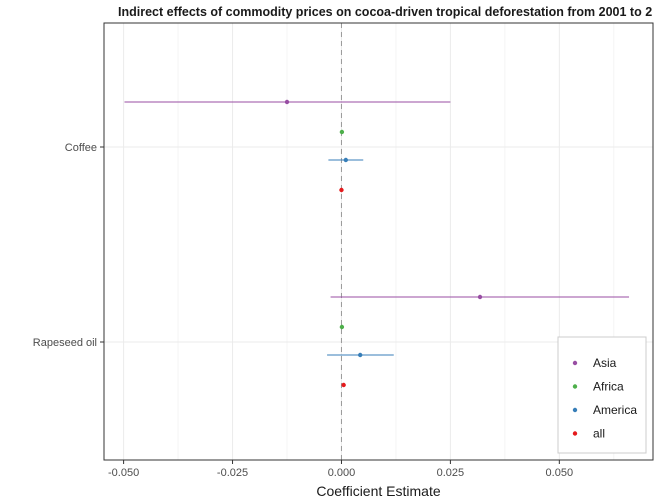 This screenshot has width=662, height=504. Describe the element at coordinates (599, 434) in the screenshot. I see `legend-label-all: all` at that location.